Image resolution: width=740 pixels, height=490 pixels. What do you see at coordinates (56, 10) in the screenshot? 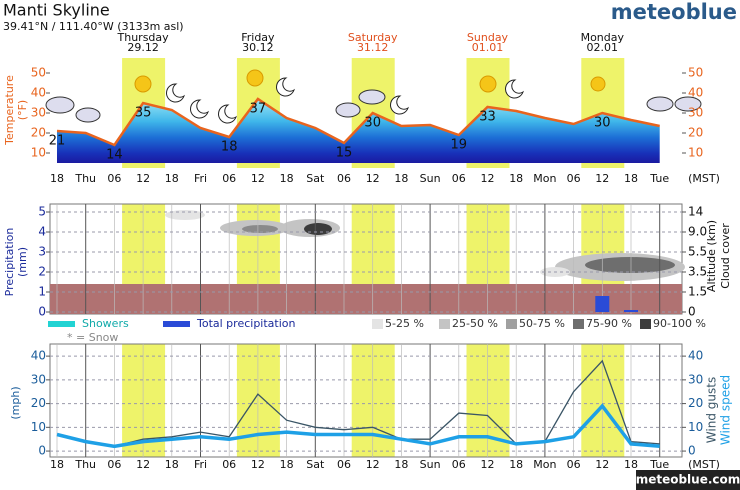
I see `title: Manti Skyline` at bounding box center [56, 10].